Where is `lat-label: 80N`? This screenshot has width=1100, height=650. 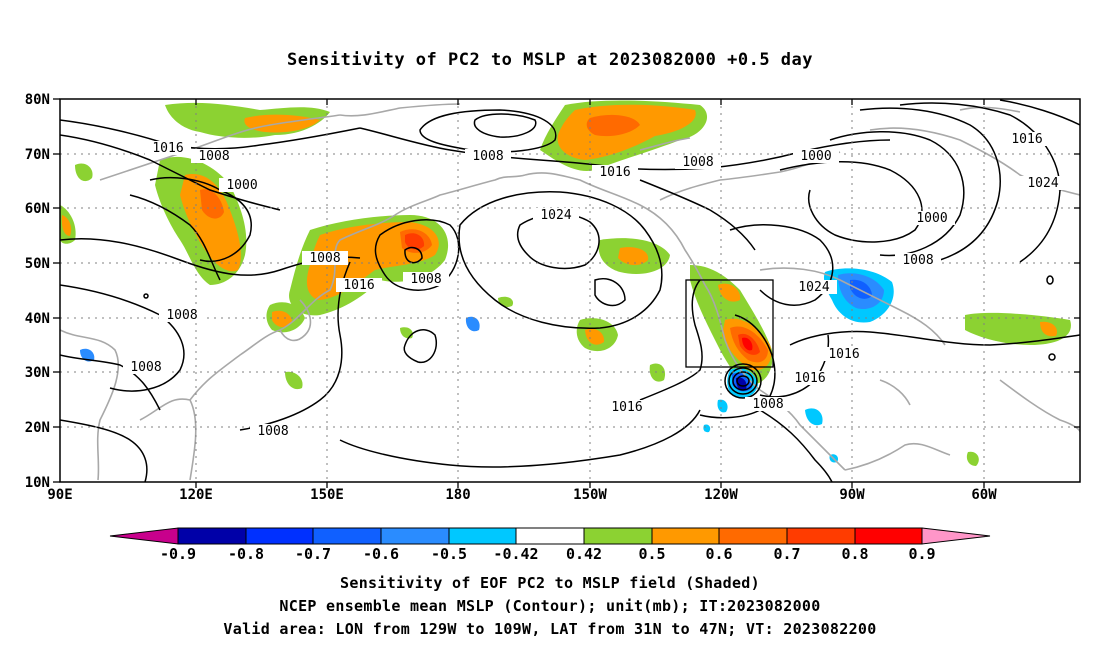
lat-label: 80N is located at coordinates (37, 100).